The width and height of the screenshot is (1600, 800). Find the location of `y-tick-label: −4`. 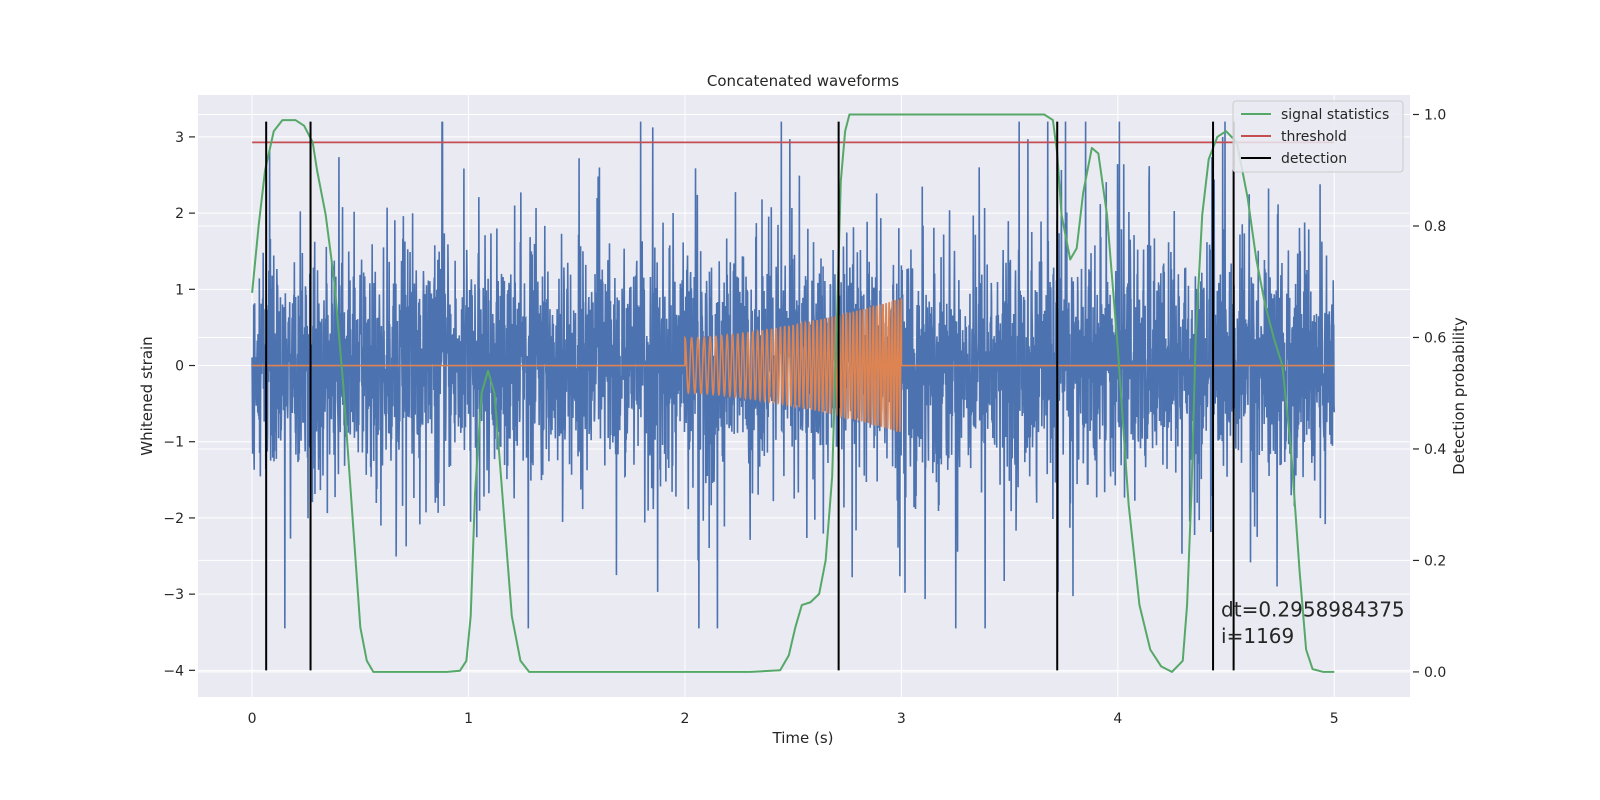

y-tick-label: −4 is located at coordinates (173, 671).